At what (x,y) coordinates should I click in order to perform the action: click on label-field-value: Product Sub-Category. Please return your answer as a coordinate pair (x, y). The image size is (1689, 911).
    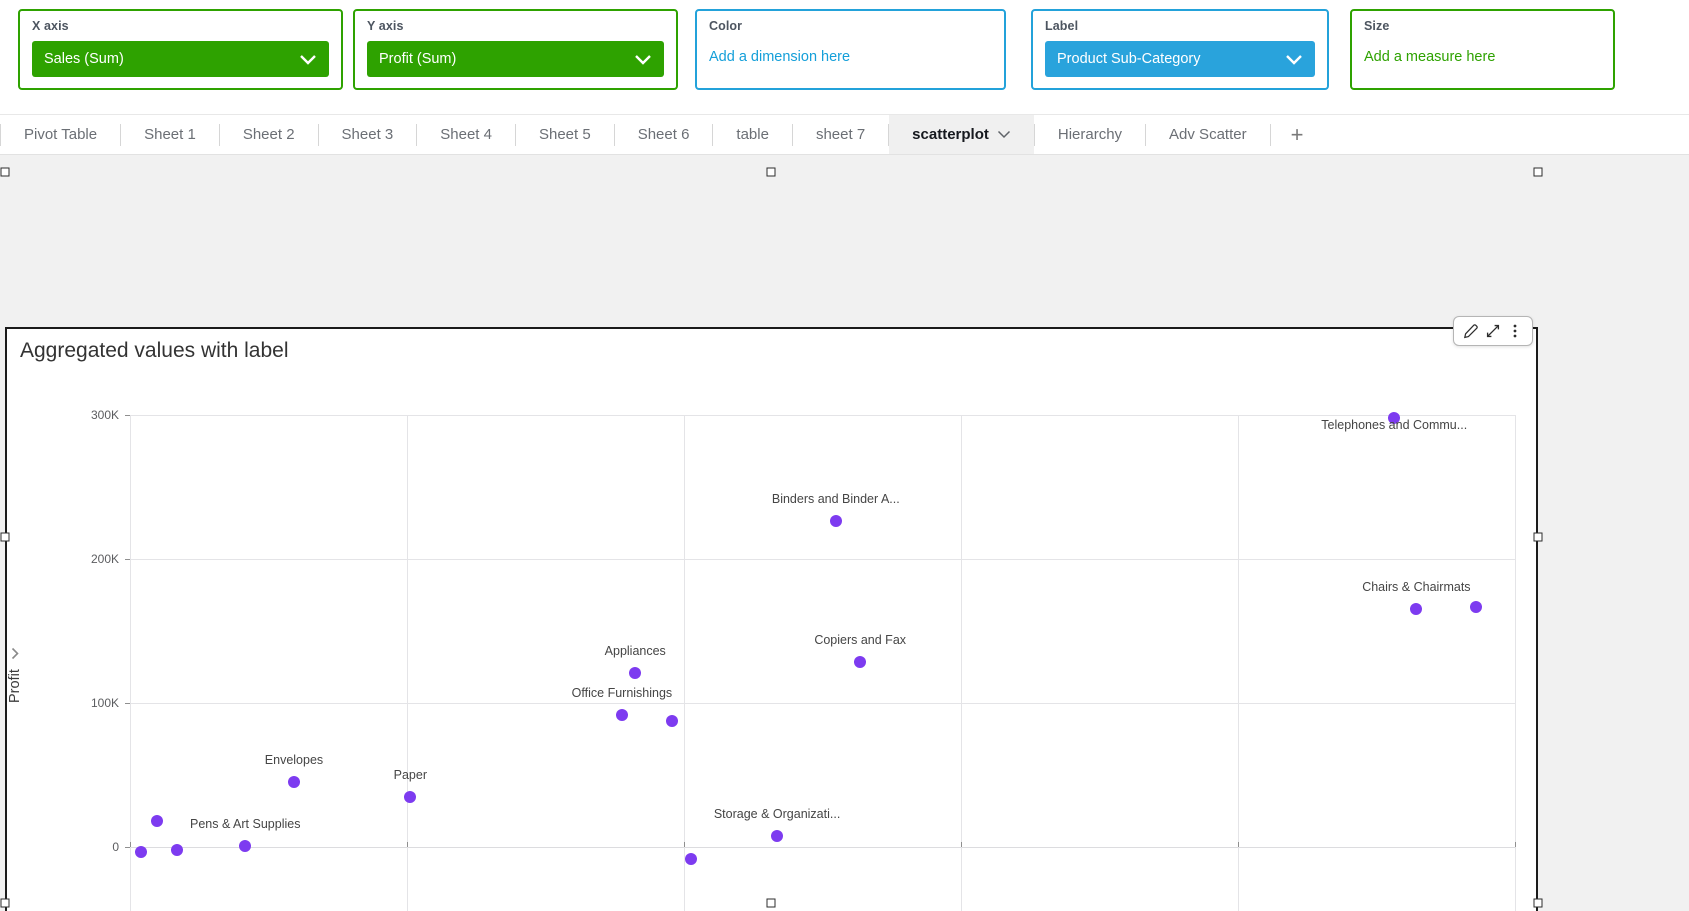
    Looking at the image, I should click on (1129, 59).